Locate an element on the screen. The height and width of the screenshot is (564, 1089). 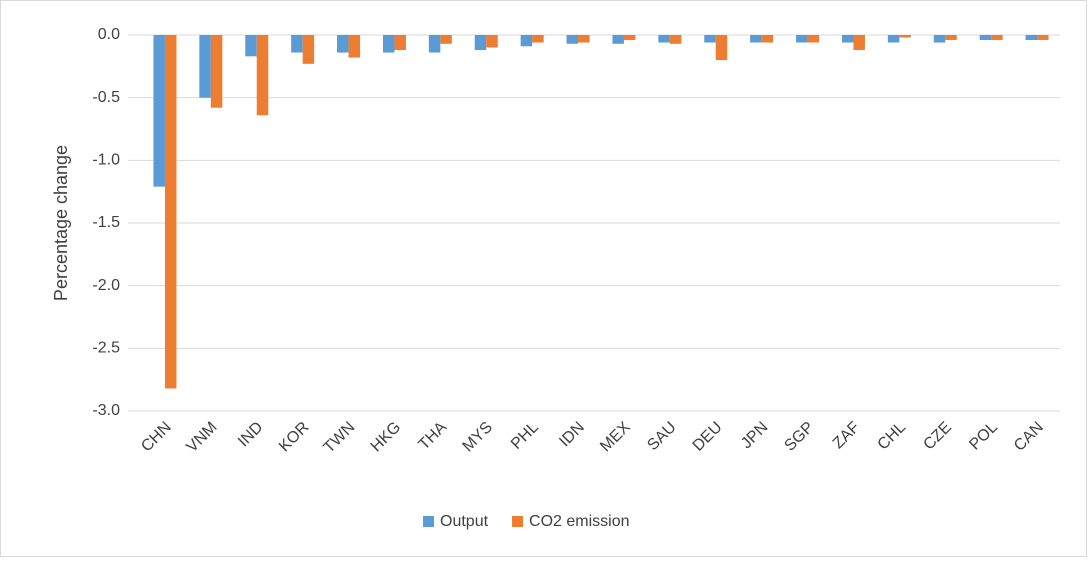
y-axis-title: Percentage change is located at coordinates (61, 223).